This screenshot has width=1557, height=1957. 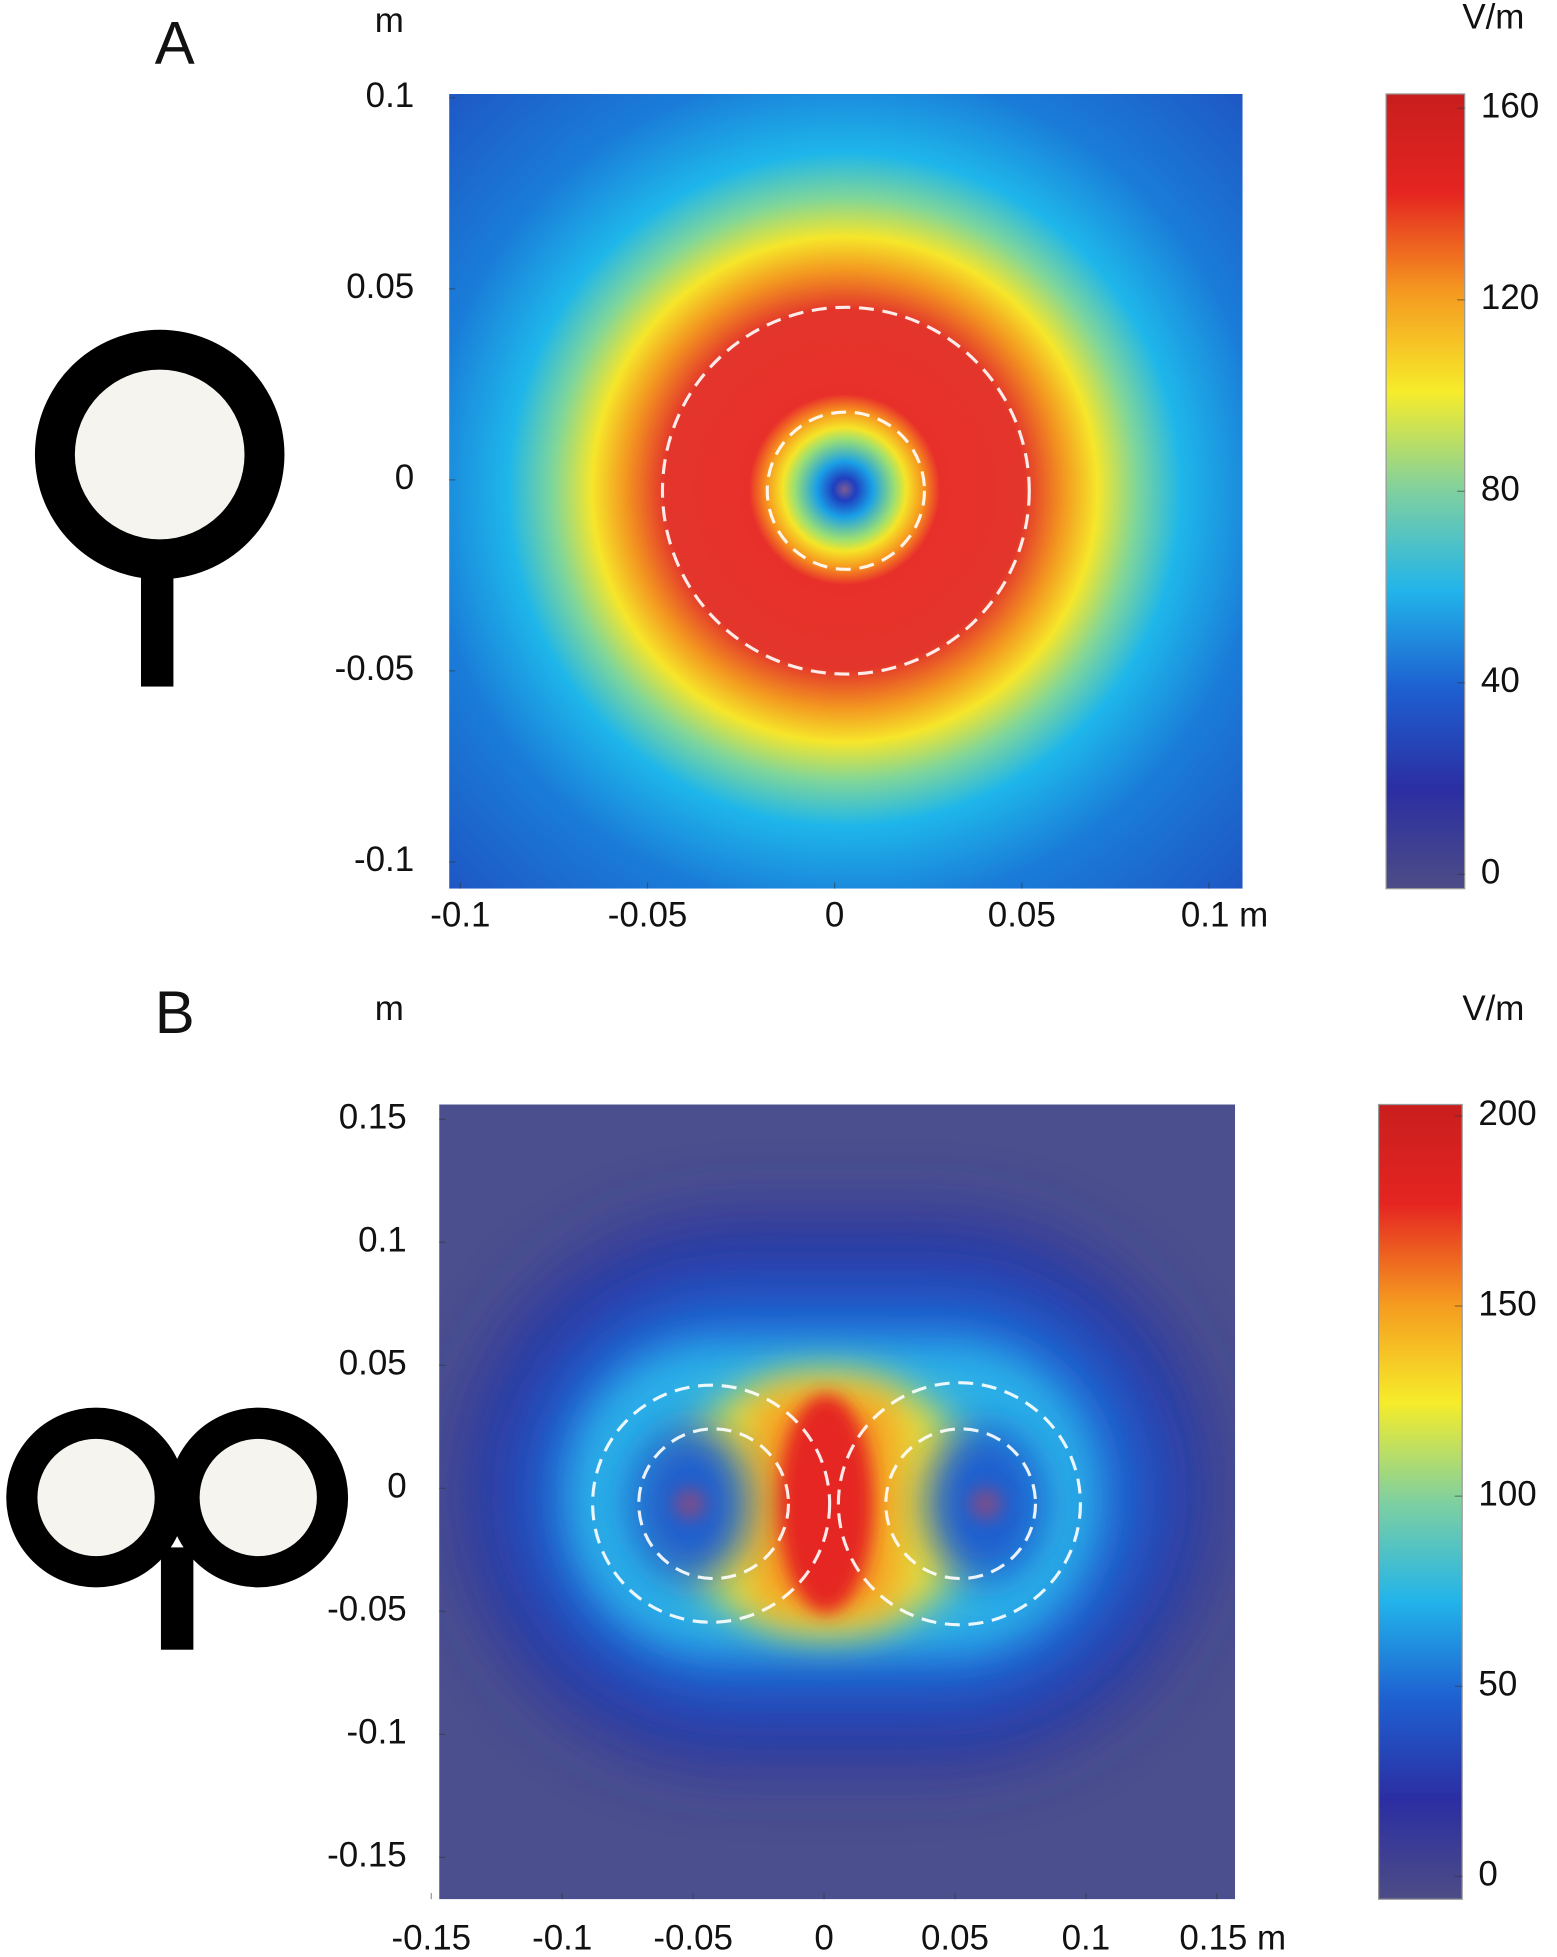 I want to click on x-tick-label: 0.15 m, so click(x=1232, y=1938).